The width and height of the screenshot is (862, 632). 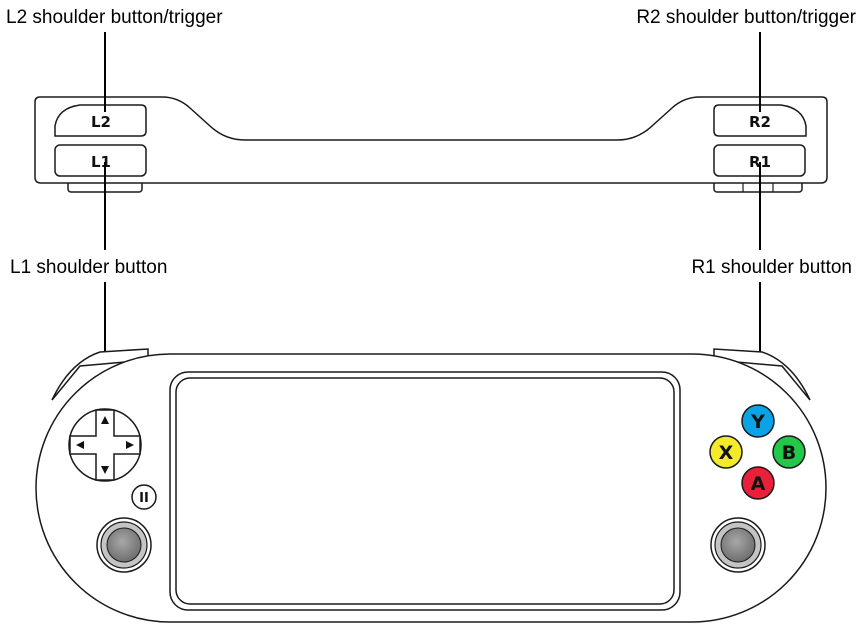 What do you see at coordinates (738, 545) in the screenshot?
I see `right-thumbstick-icon` at bounding box center [738, 545].